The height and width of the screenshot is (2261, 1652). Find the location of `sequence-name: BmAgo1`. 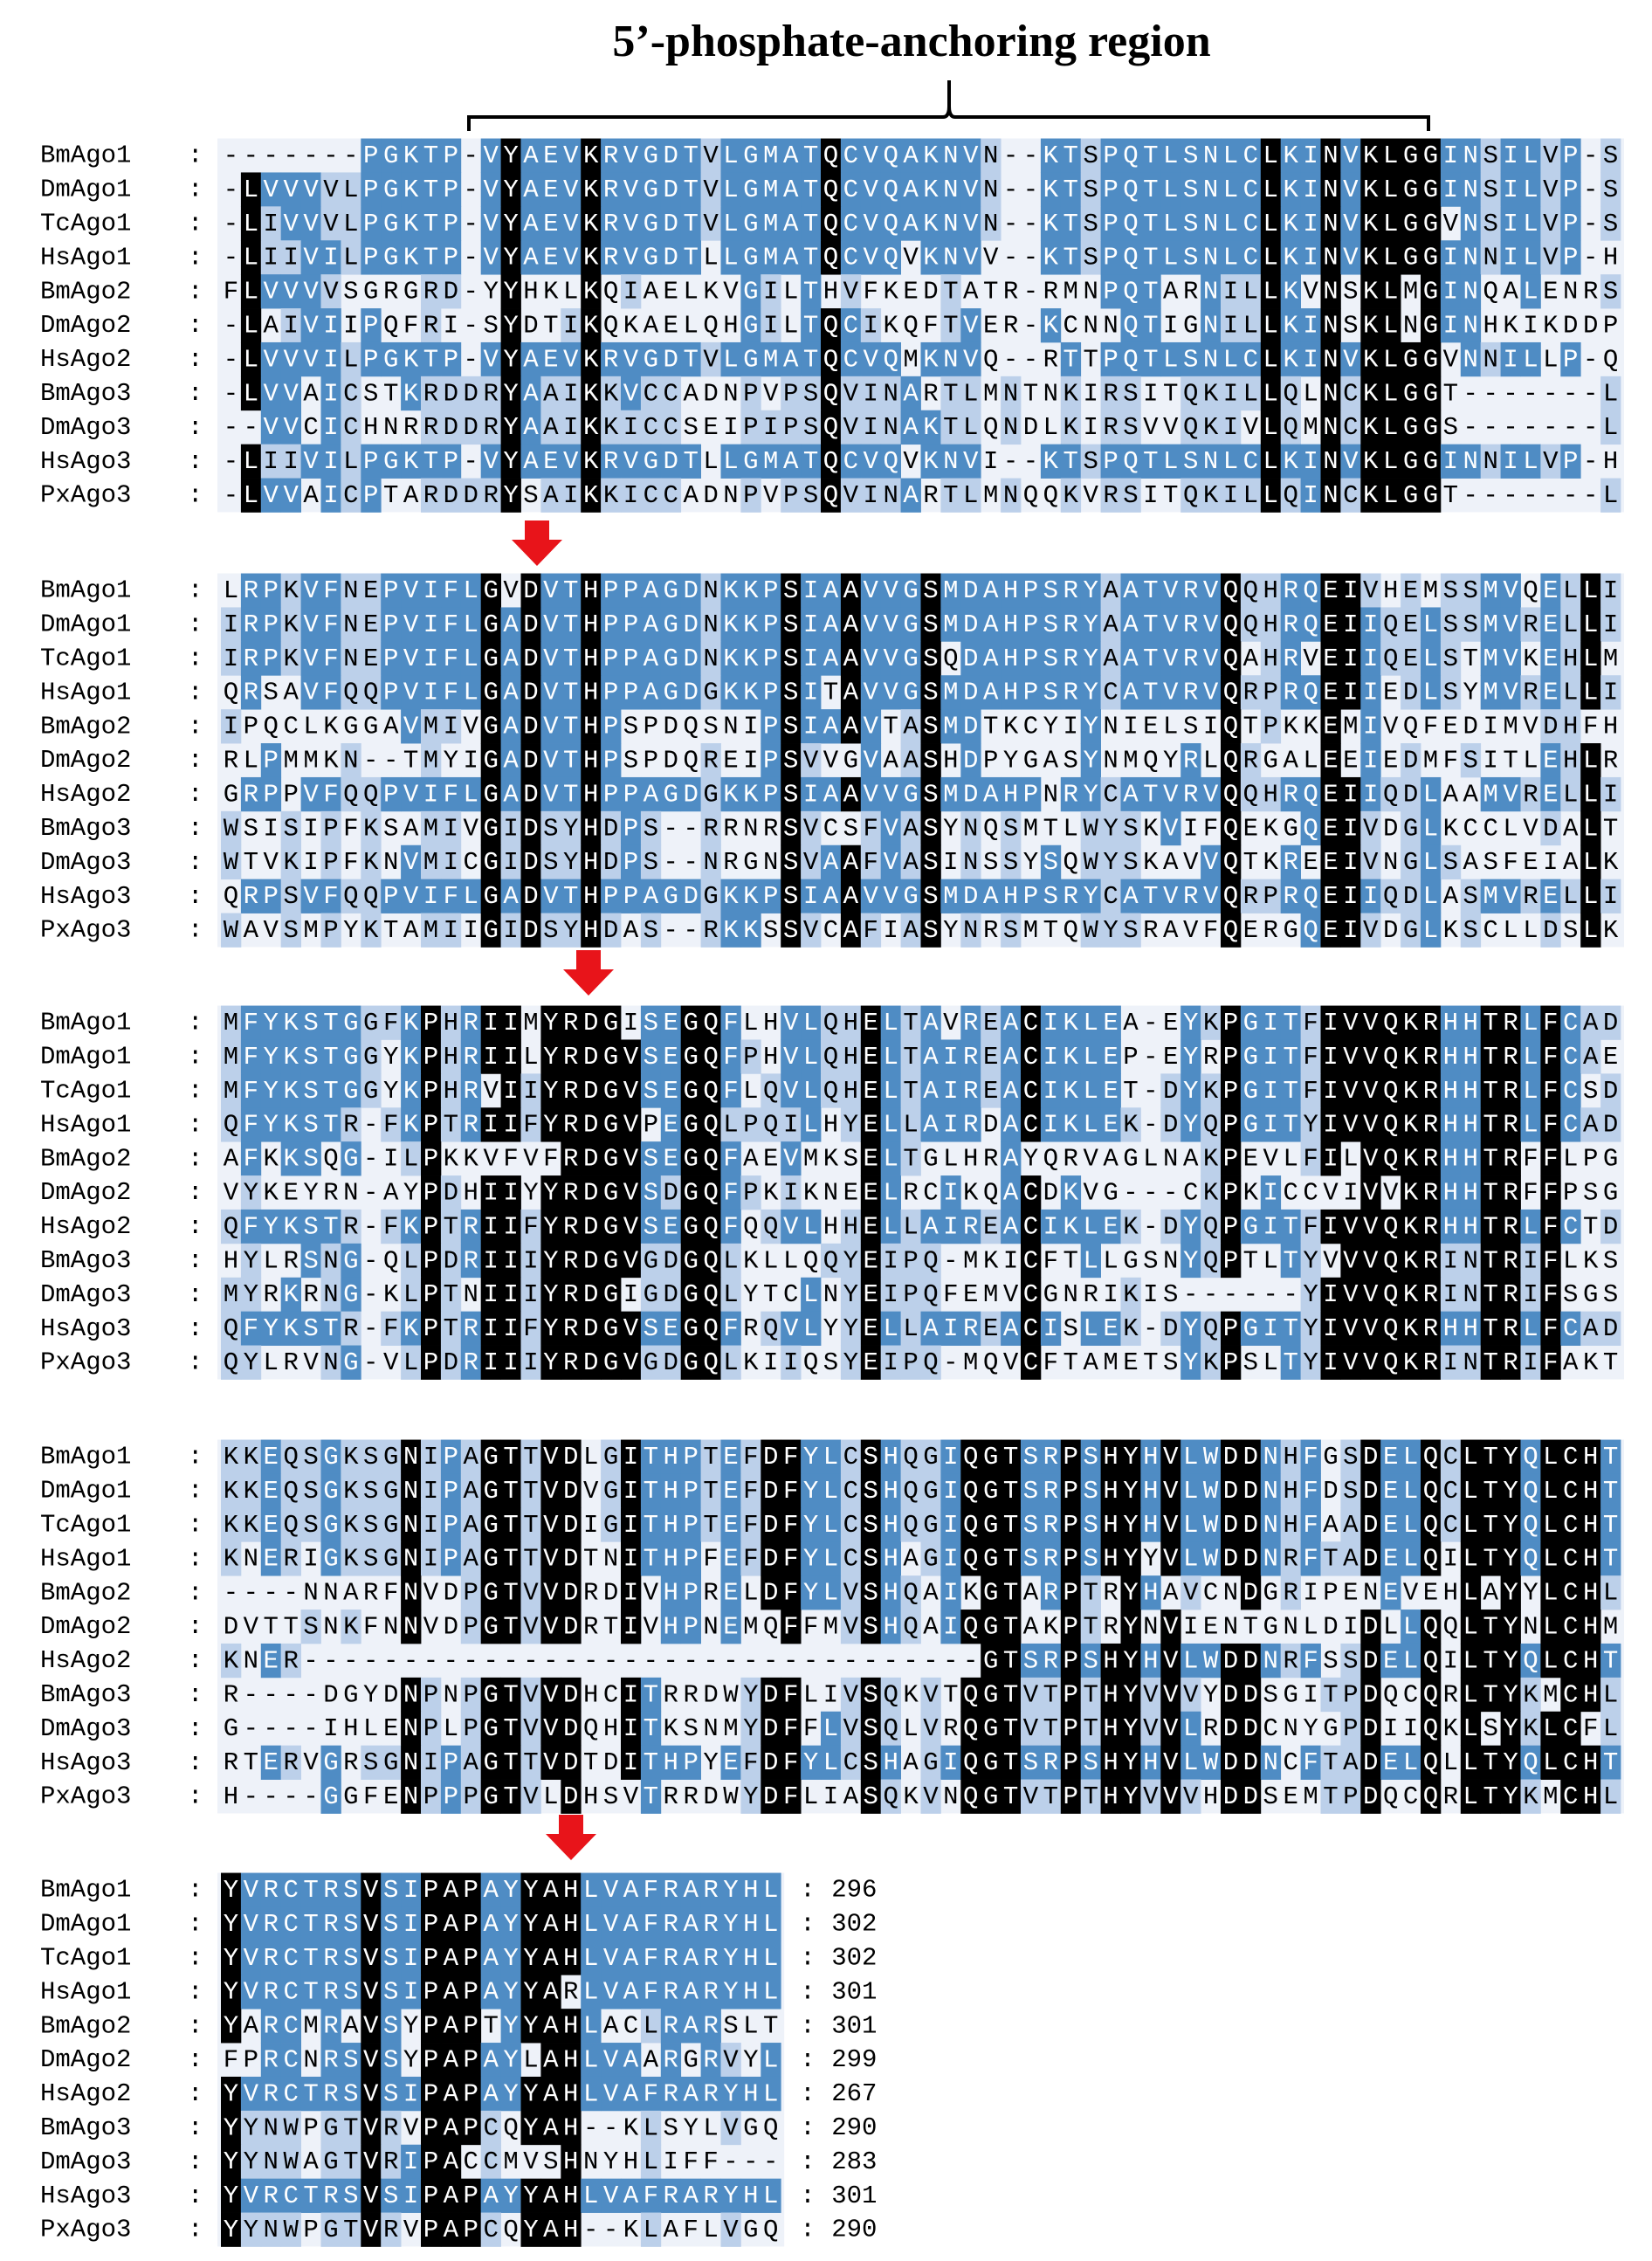

sequence-name: BmAgo1 is located at coordinates (85, 156).